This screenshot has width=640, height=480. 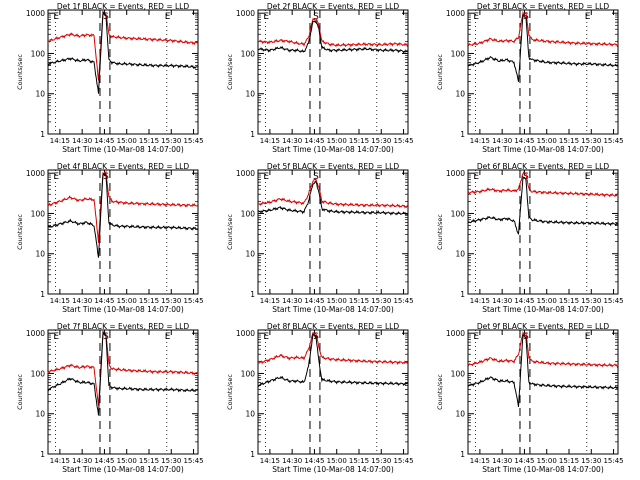 I want to click on panel-title: Det 2f BLACK = Events, RED = LLD, so click(x=333, y=6).